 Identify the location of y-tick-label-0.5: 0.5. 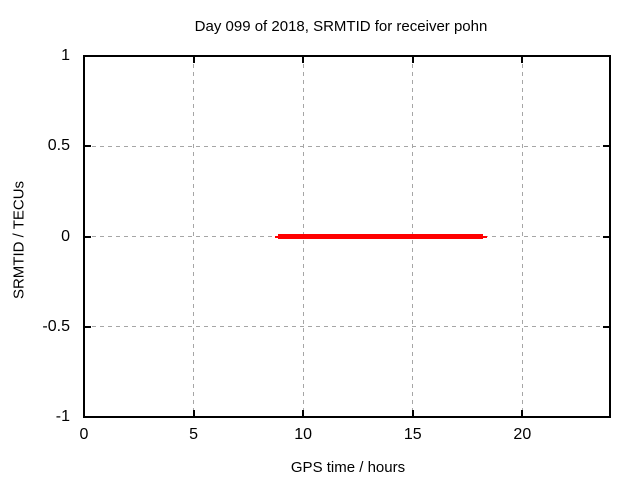
(58, 146).